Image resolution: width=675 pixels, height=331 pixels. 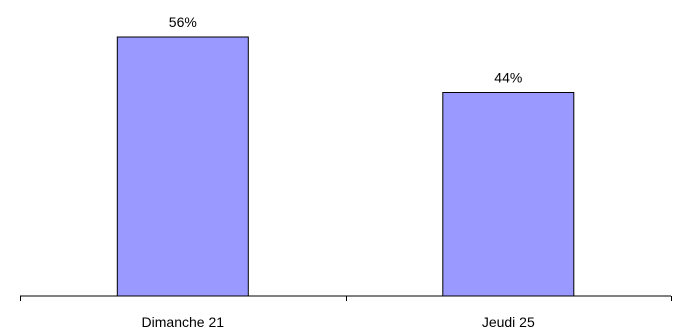 I want to click on x-axis-ticks-group: Dimanche 21 Jeudi 25, so click(x=346, y=313).